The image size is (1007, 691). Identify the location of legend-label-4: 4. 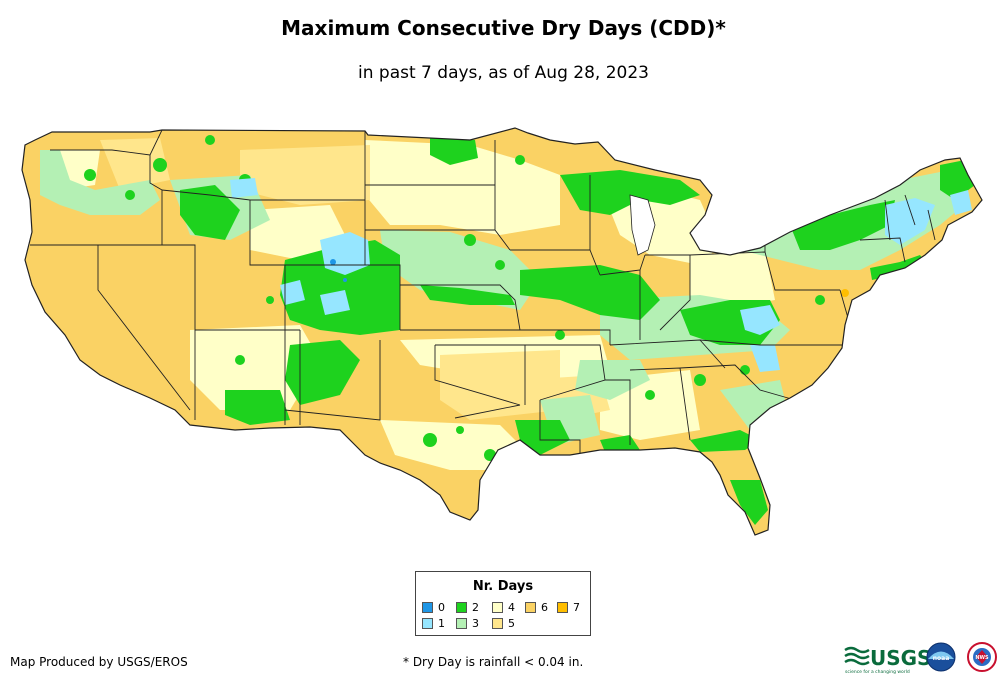
(511, 607).